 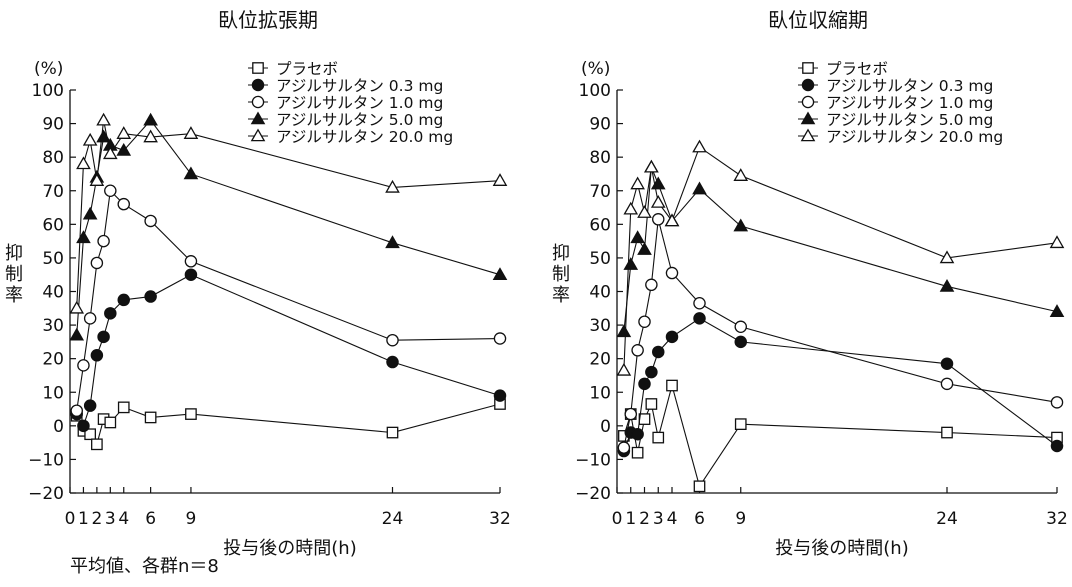 I want to click on legend-label: アジルサルタン 5.0 mg, so click(x=909, y=120).